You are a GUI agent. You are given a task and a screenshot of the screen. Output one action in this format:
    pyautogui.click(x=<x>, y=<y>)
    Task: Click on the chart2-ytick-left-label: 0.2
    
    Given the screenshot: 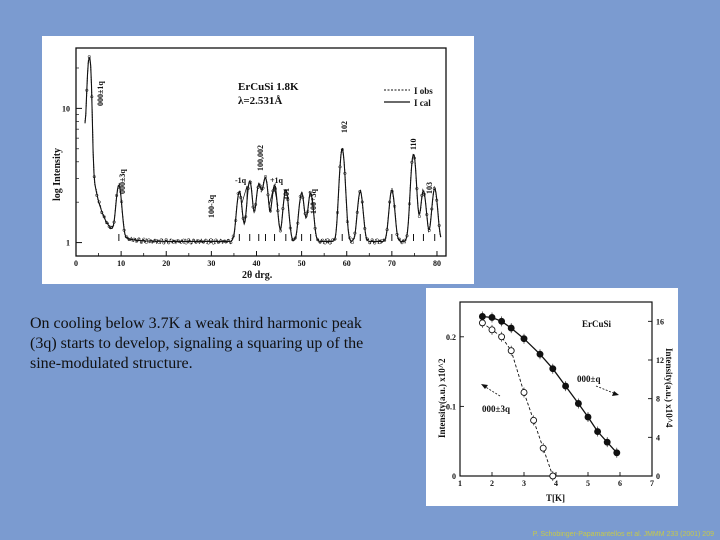 What is the action you would take?
    pyautogui.click(x=451, y=337)
    